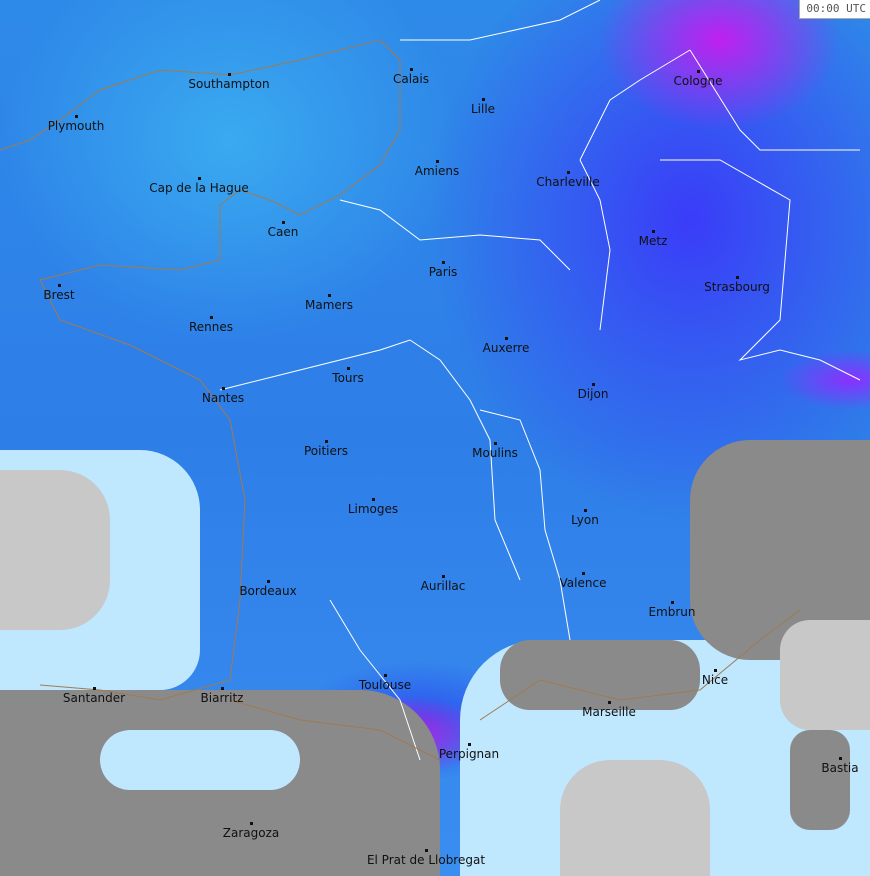 This screenshot has width=870, height=876. What do you see at coordinates (211, 327) in the screenshot?
I see `city-label: Rennes` at bounding box center [211, 327].